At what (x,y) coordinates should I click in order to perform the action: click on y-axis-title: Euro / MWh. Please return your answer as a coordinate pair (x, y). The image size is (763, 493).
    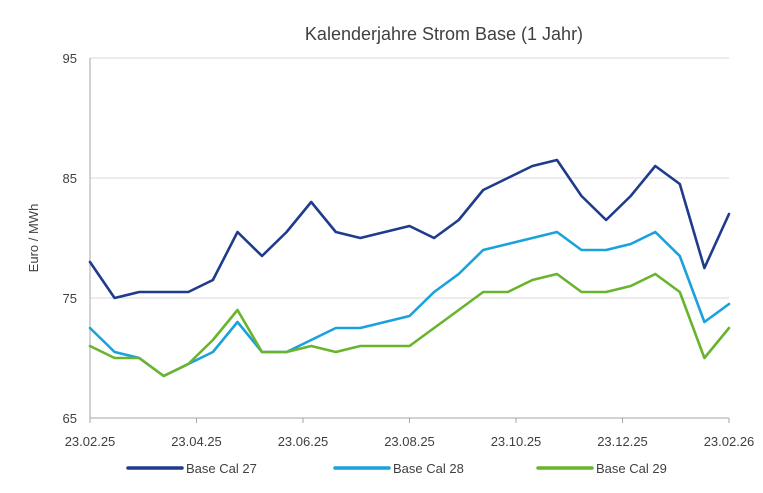
    Looking at the image, I should click on (33, 238).